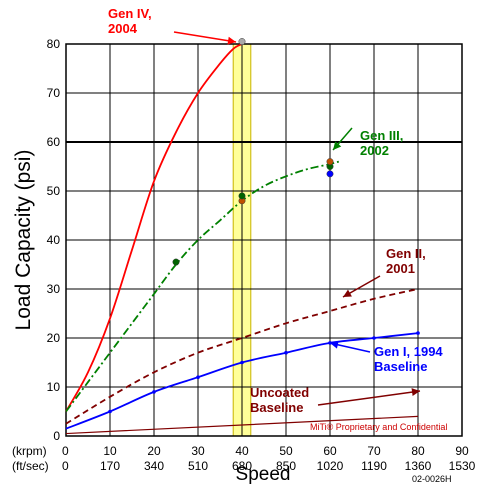 This screenshot has height=494, width=477. I want to click on y-tick-label: 30, so click(54, 289).